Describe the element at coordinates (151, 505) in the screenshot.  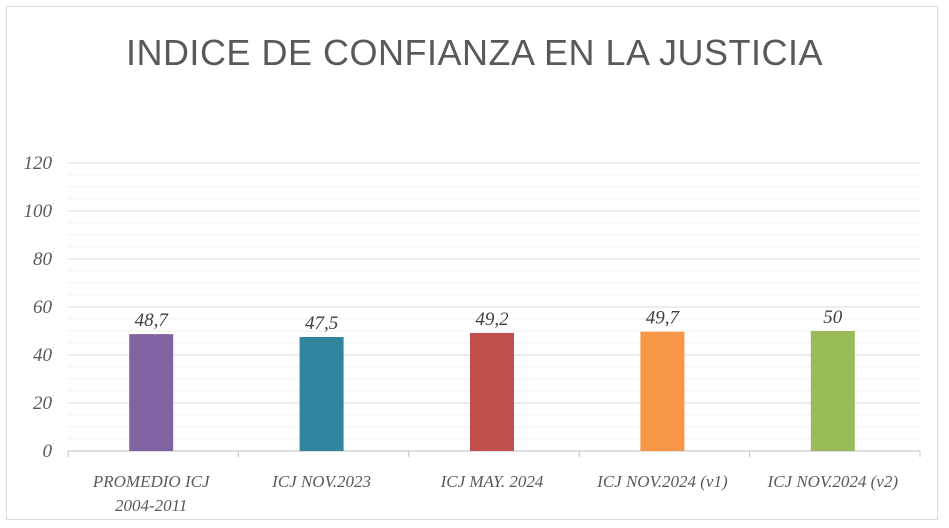
I see `x-category-label: 2004-2011` at that location.